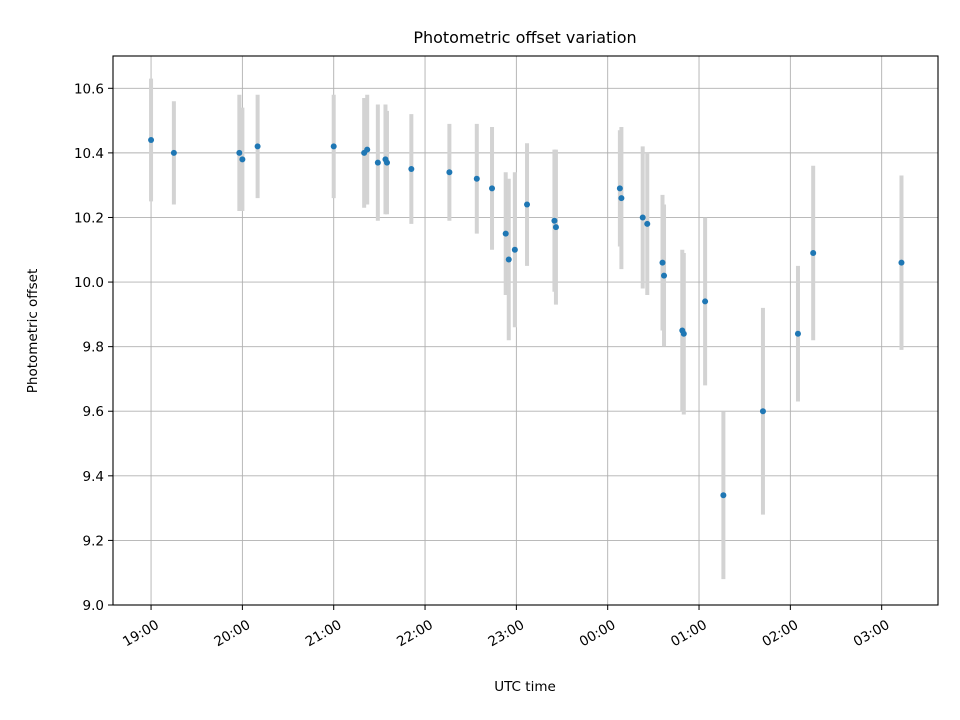 Image resolution: width=960 pixels, height=720 pixels. What do you see at coordinates (525, 687) in the screenshot?
I see `x-axis-label: UTC time` at bounding box center [525, 687].